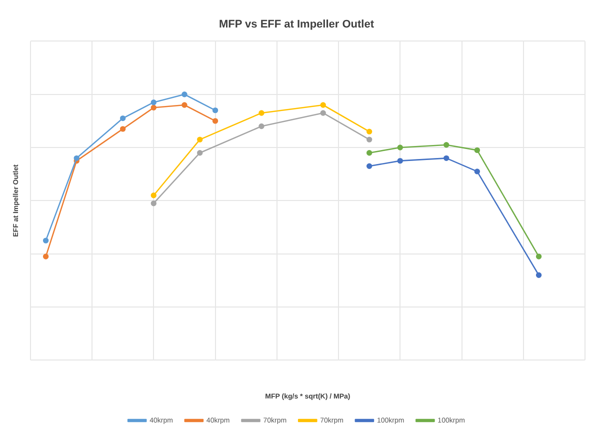 The height and width of the screenshot is (436, 595). What do you see at coordinates (296, 24) in the screenshot?
I see `chart-title: MFP vs EFF at Impeller Outlet` at bounding box center [296, 24].